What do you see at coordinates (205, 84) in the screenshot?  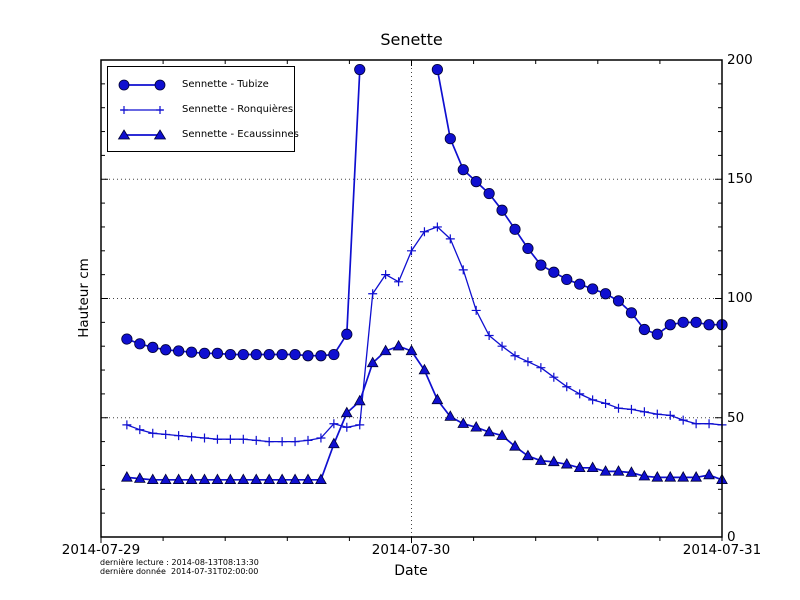 I see `legend-entry-tubize: Sennette - Tubize` at bounding box center [205, 84].